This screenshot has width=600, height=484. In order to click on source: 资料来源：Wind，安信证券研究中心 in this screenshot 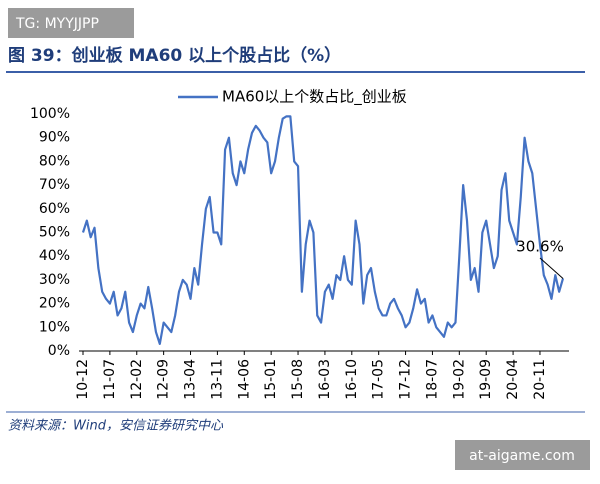, I will do `click(116, 426)`.